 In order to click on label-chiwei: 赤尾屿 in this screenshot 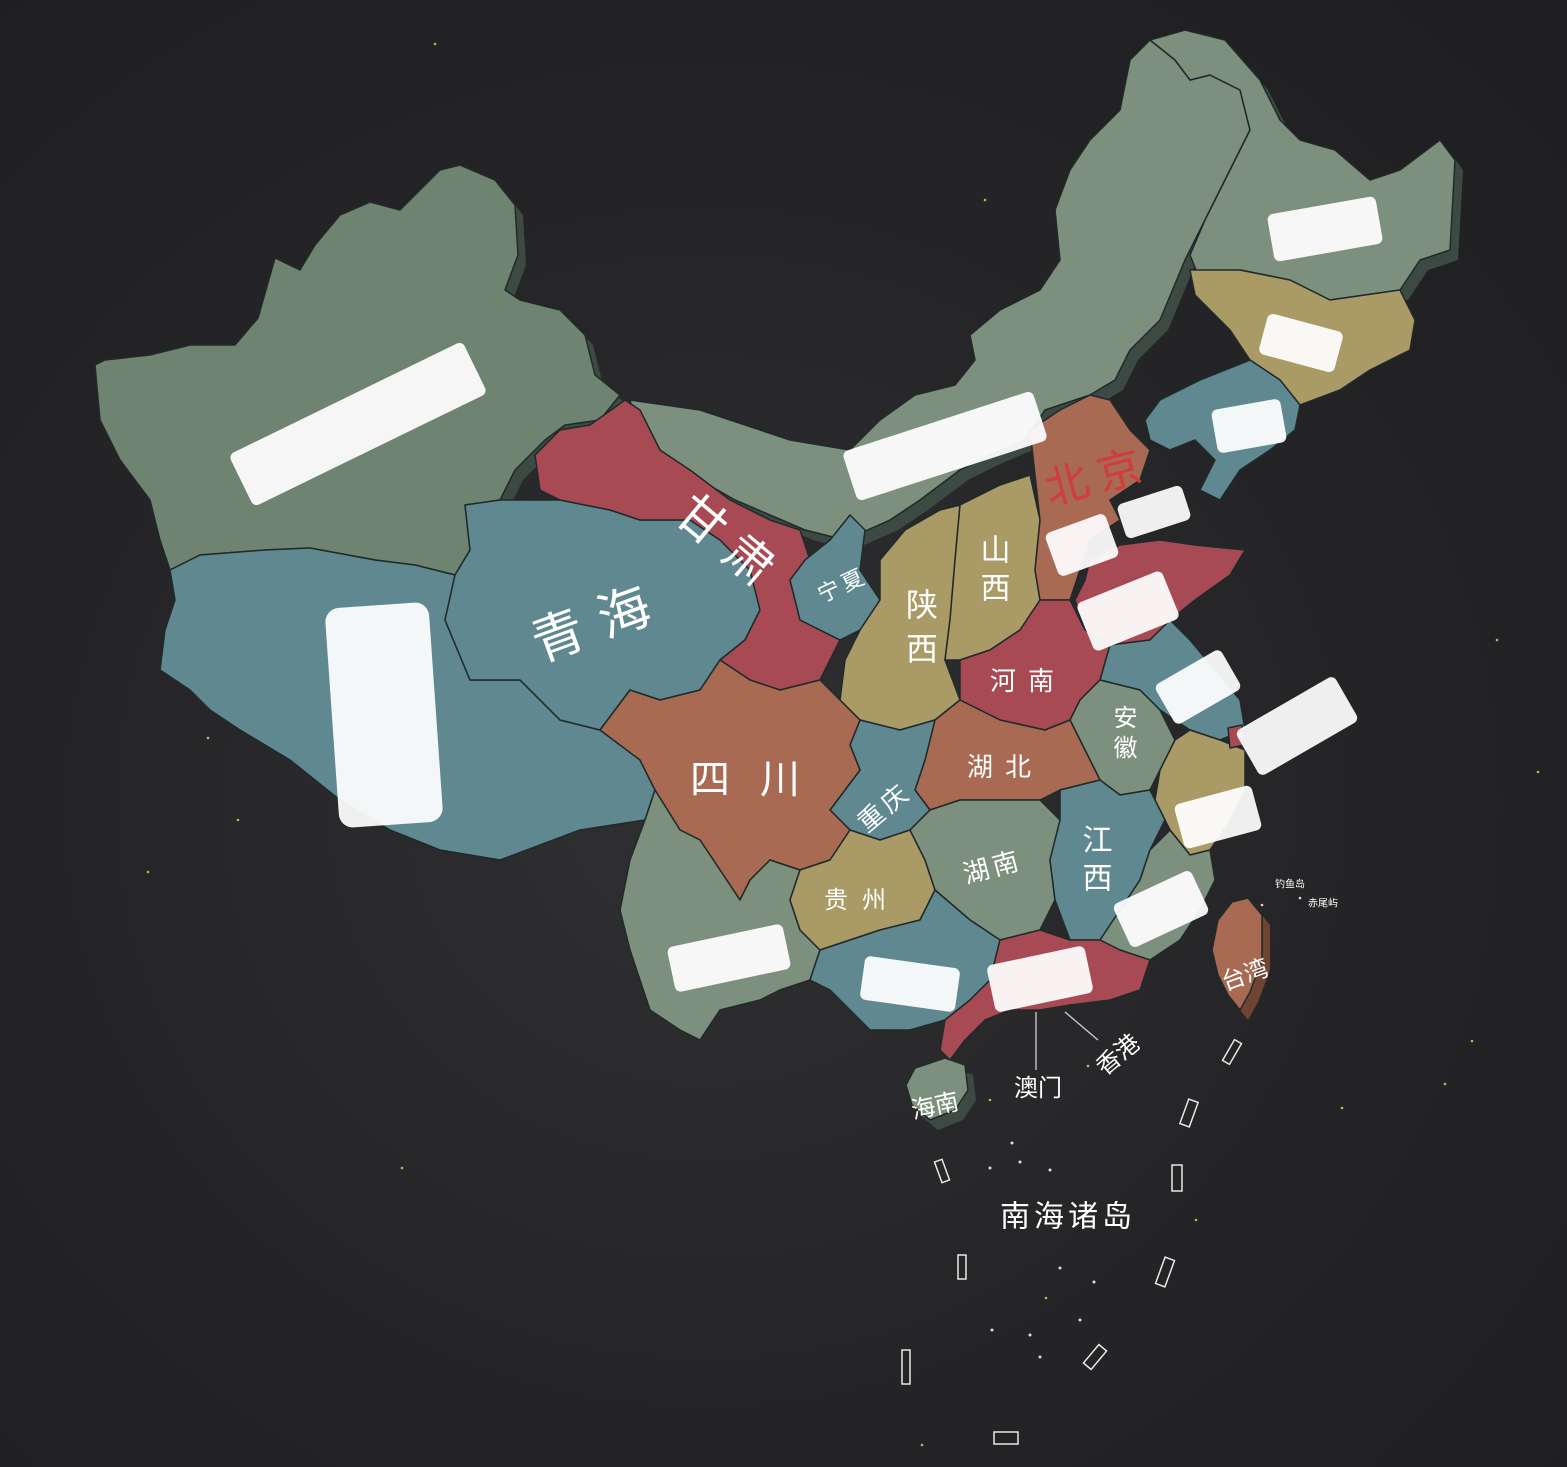, I will do `click(1323, 904)`.